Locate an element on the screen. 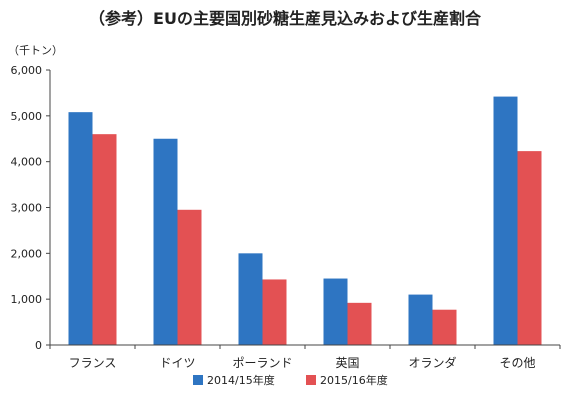 Image resolution: width=570 pixels, height=402 pixels. y-tick-label: 6,000 is located at coordinates (27, 70).